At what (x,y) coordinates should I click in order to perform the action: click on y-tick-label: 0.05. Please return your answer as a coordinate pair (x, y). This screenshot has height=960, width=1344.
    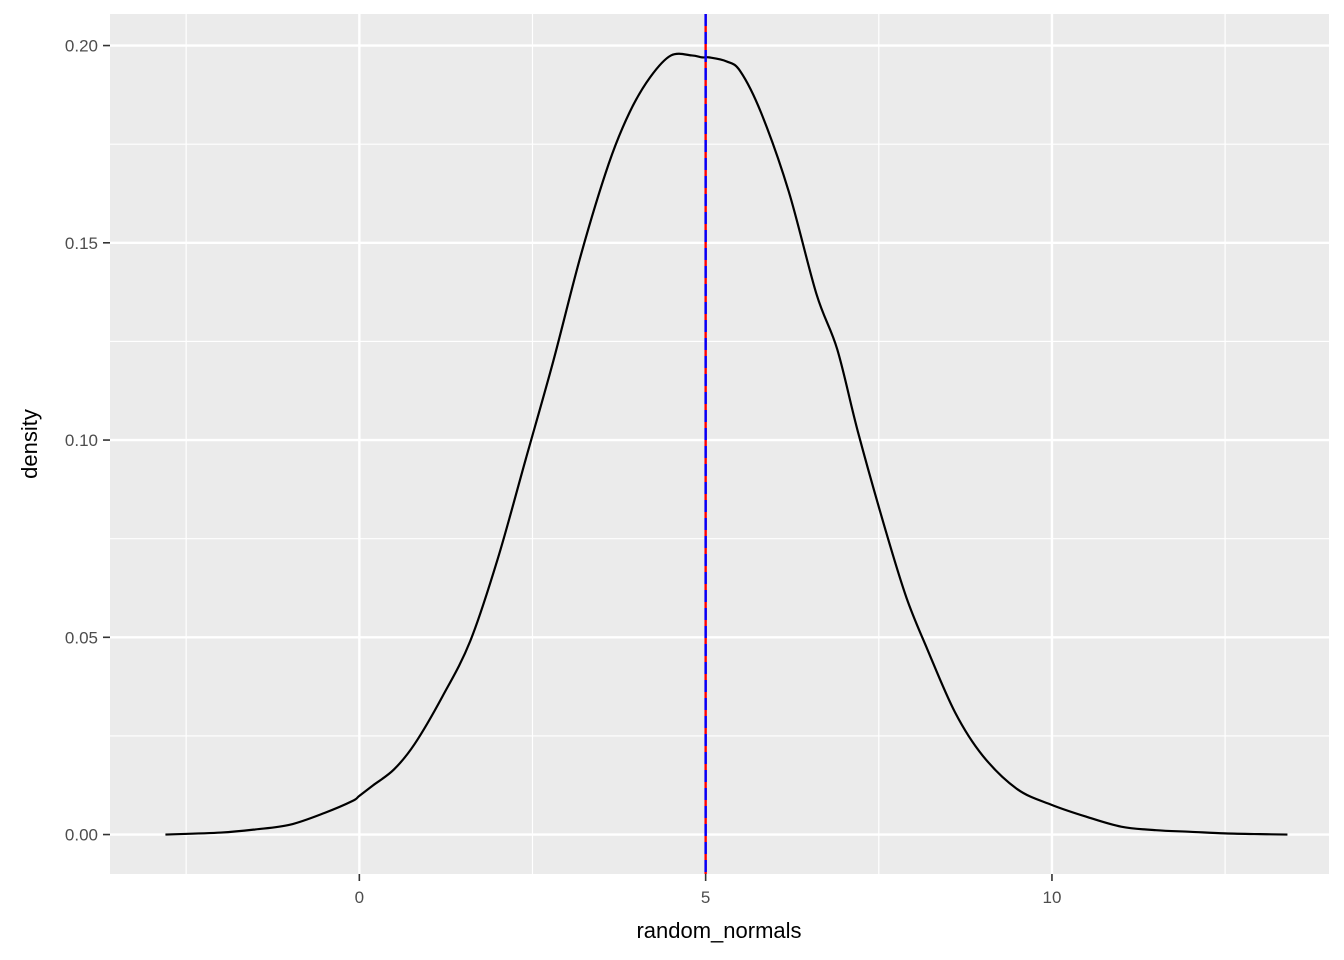
    Looking at the image, I should click on (81, 637).